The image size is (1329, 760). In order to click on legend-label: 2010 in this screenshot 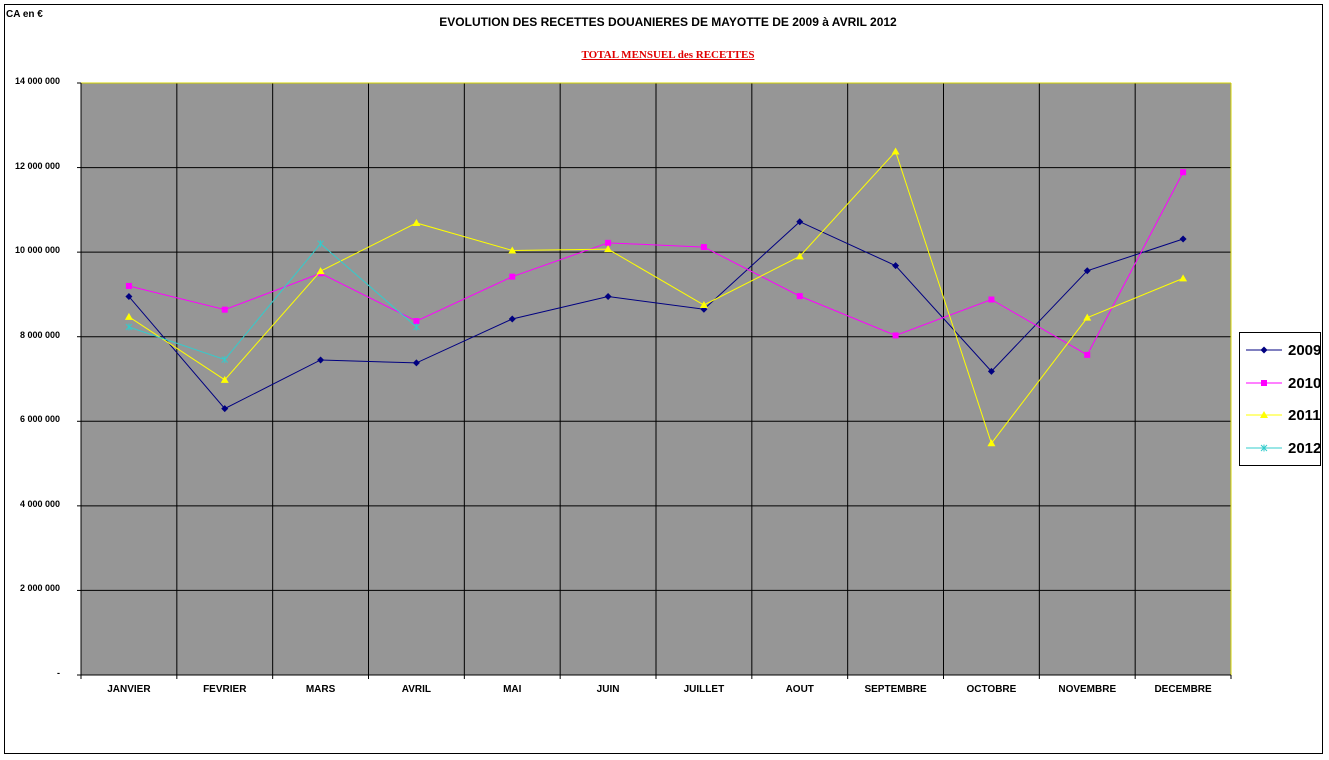, I will do `click(1305, 383)`.